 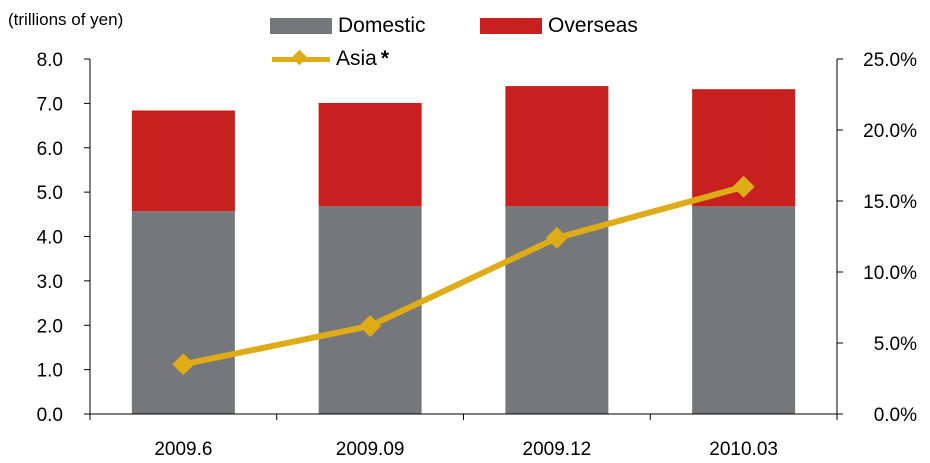 What do you see at coordinates (890, 202) in the screenshot?
I see `y-right-tick-label-3: 15.0%` at bounding box center [890, 202].